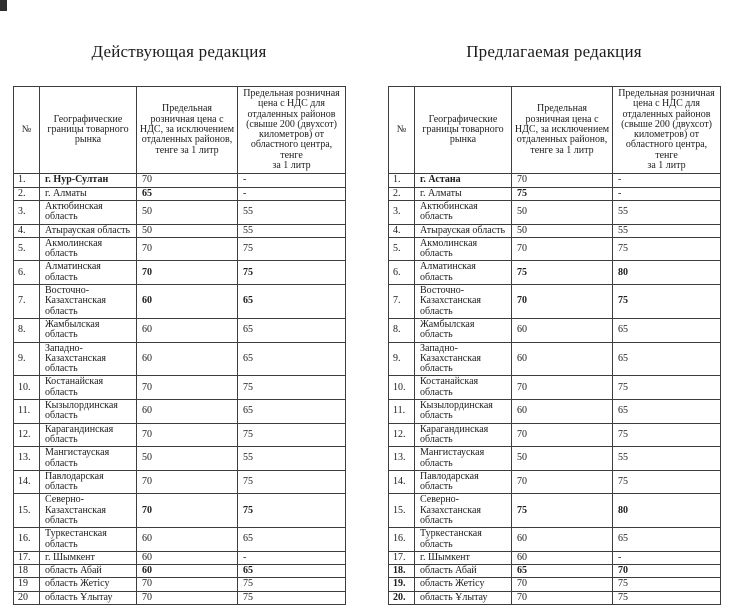  Describe the element at coordinates (401, 193) in the screenshot. I see `row-number-cell: 2.` at that location.